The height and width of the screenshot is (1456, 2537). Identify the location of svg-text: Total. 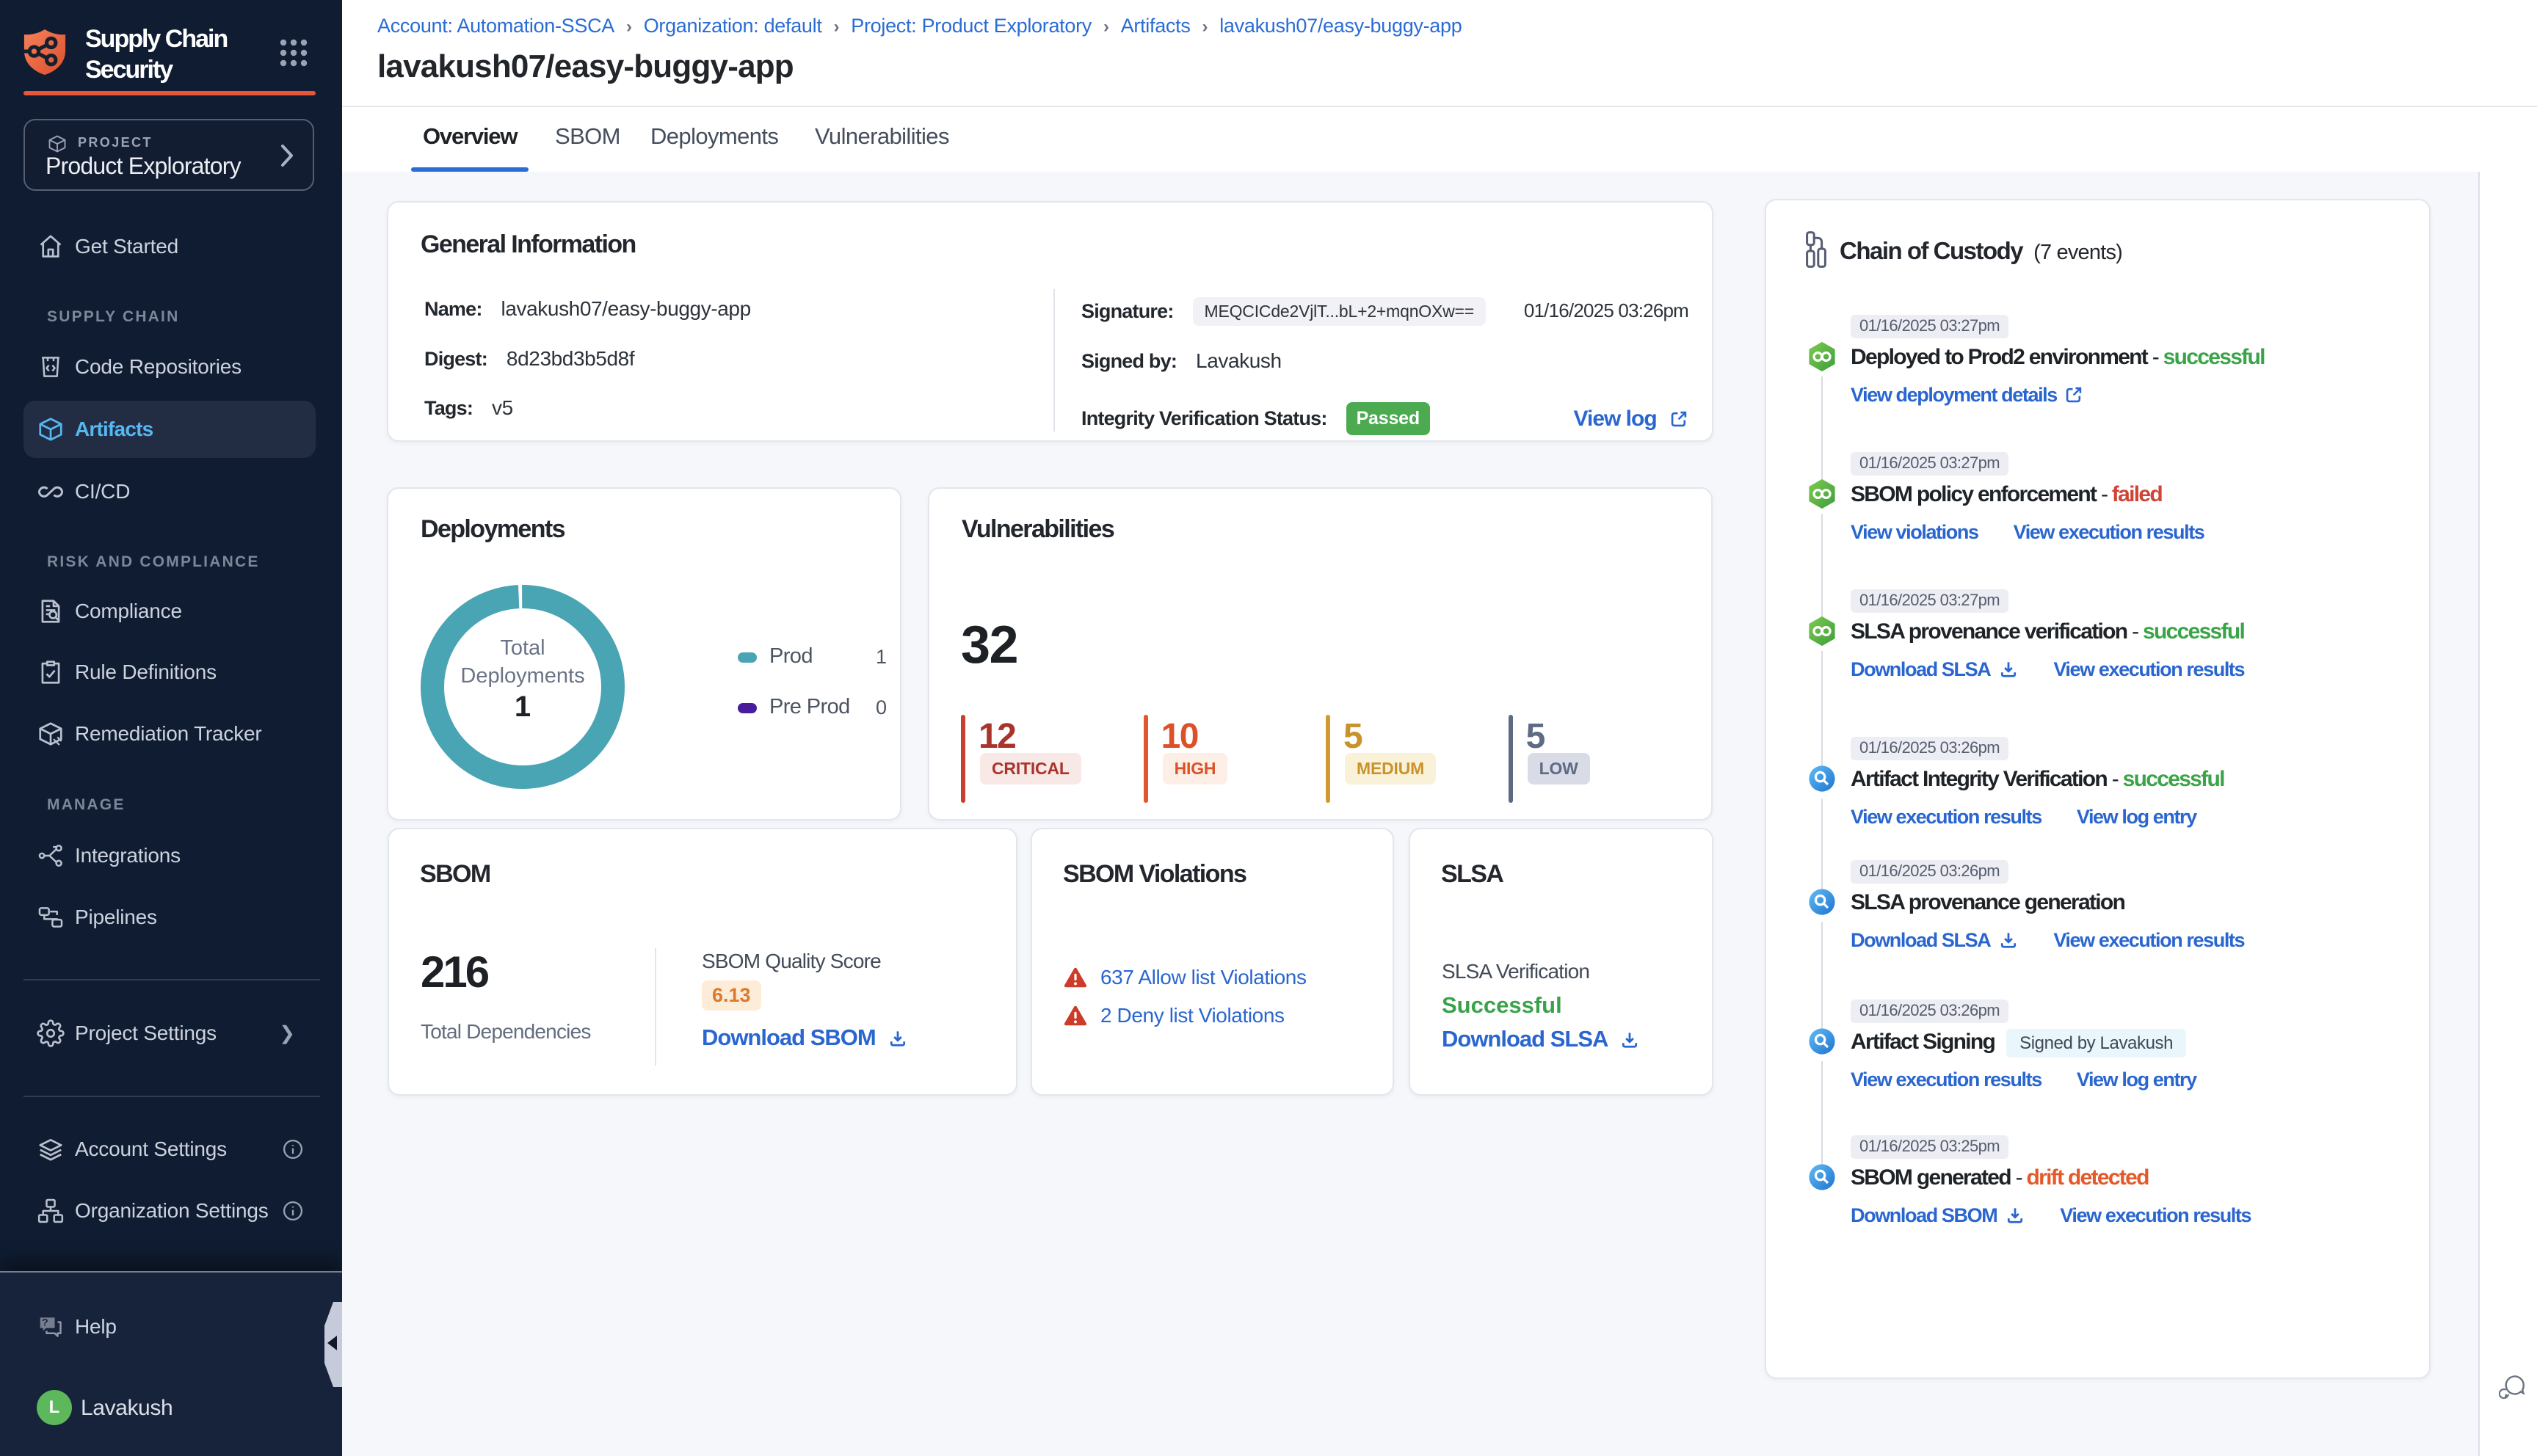
(522, 648).